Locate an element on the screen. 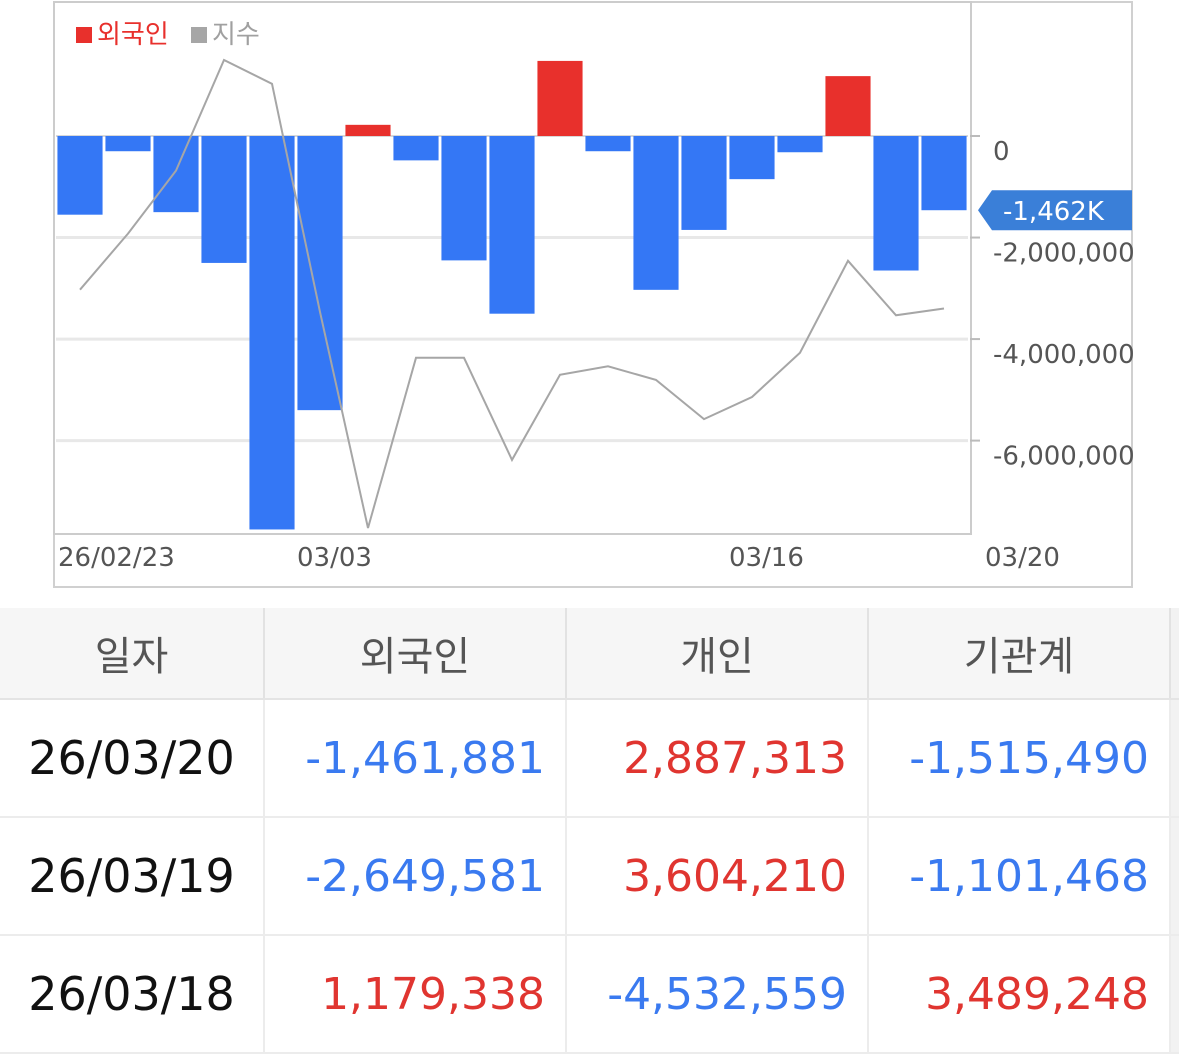 This screenshot has width=1179, height=1054. row-institution-value: -1,515,490 is located at coordinates (1019, 758).